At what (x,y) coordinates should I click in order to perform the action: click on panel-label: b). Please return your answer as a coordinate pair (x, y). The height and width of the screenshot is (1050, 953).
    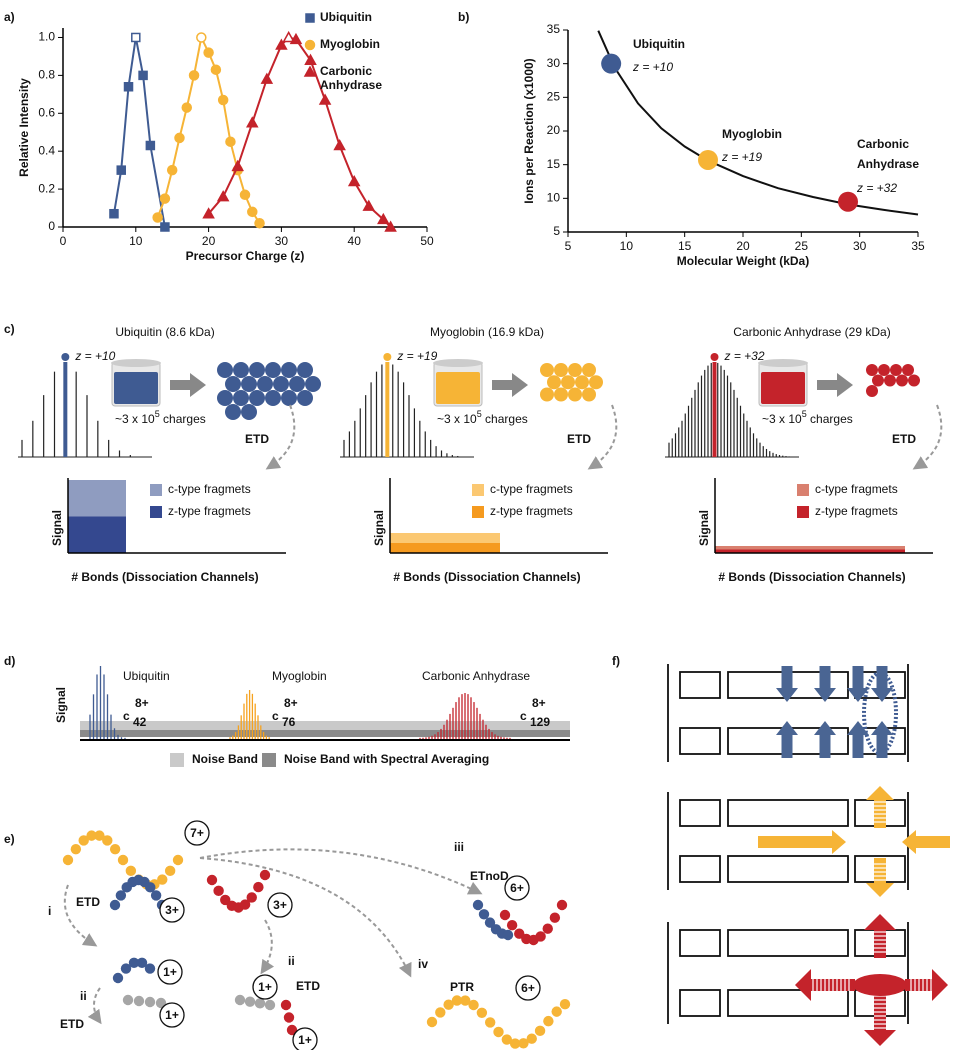
    Looking at the image, I should click on (463, 17).